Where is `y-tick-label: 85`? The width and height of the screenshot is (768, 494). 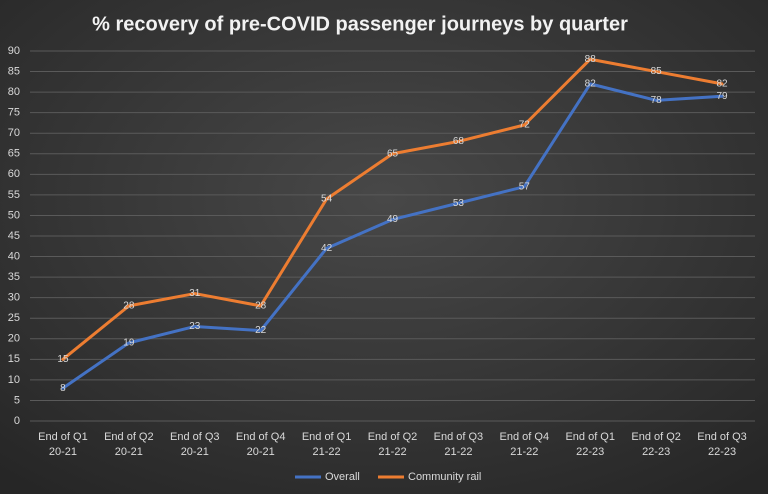 y-tick-label: 85 is located at coordinates (14, 71).